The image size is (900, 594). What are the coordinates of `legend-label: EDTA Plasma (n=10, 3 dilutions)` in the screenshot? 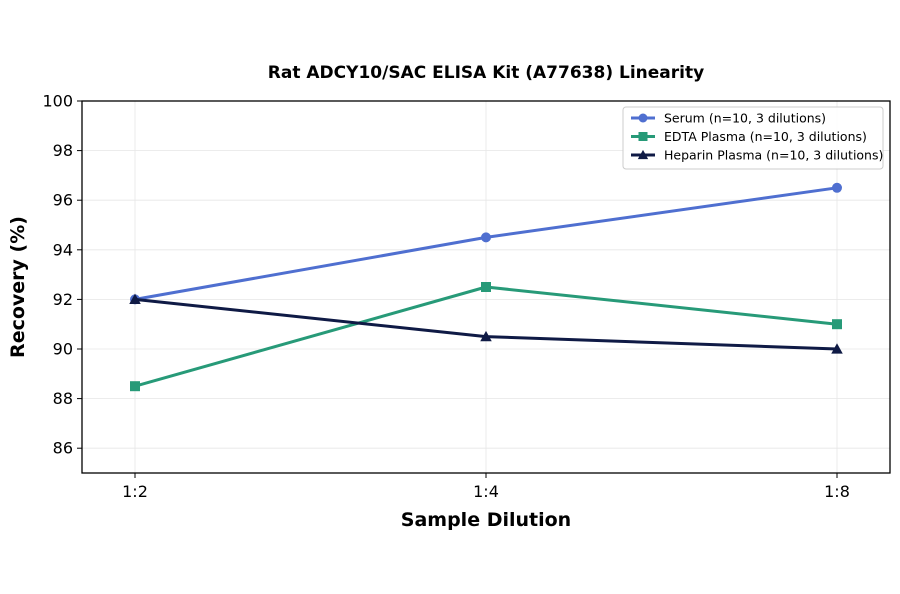 It's located at (765, 136).